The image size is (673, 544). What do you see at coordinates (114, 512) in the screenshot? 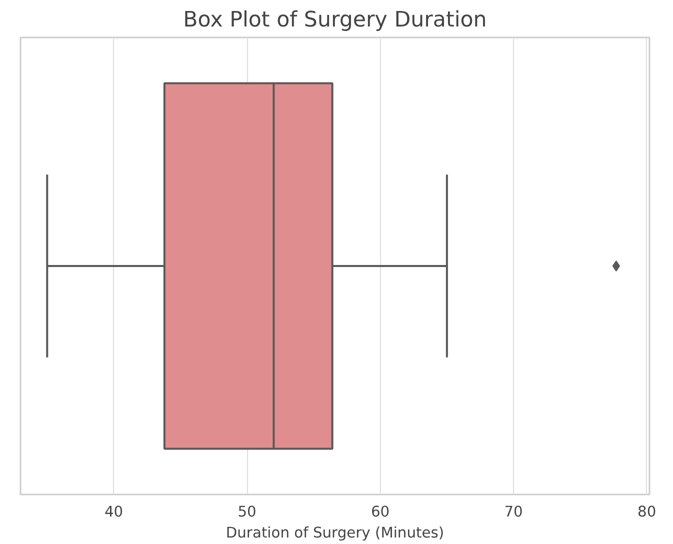
I see `x-tick-label: 40` at bounding box center [114, 512].